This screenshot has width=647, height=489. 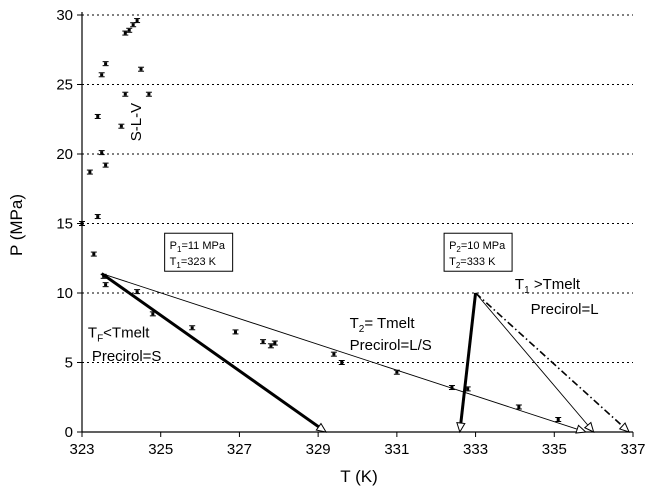 What do you see at coordinates (389, 323) in the screenshot?
I see `label-rest: = Tmelt` at bounding box center [389, 323].